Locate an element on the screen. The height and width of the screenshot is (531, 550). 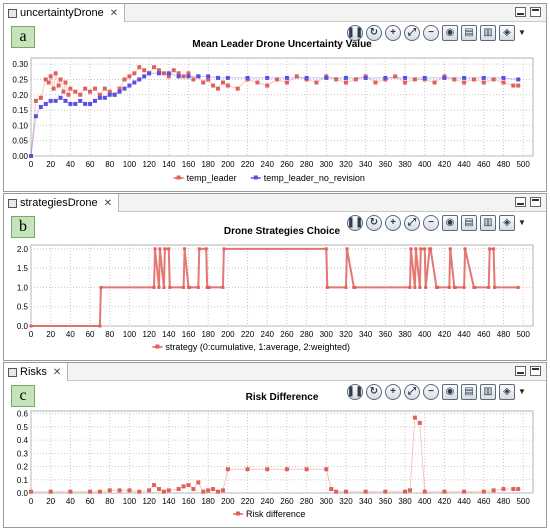
x-tick-label: 220 is located at coordinates (248, 334).